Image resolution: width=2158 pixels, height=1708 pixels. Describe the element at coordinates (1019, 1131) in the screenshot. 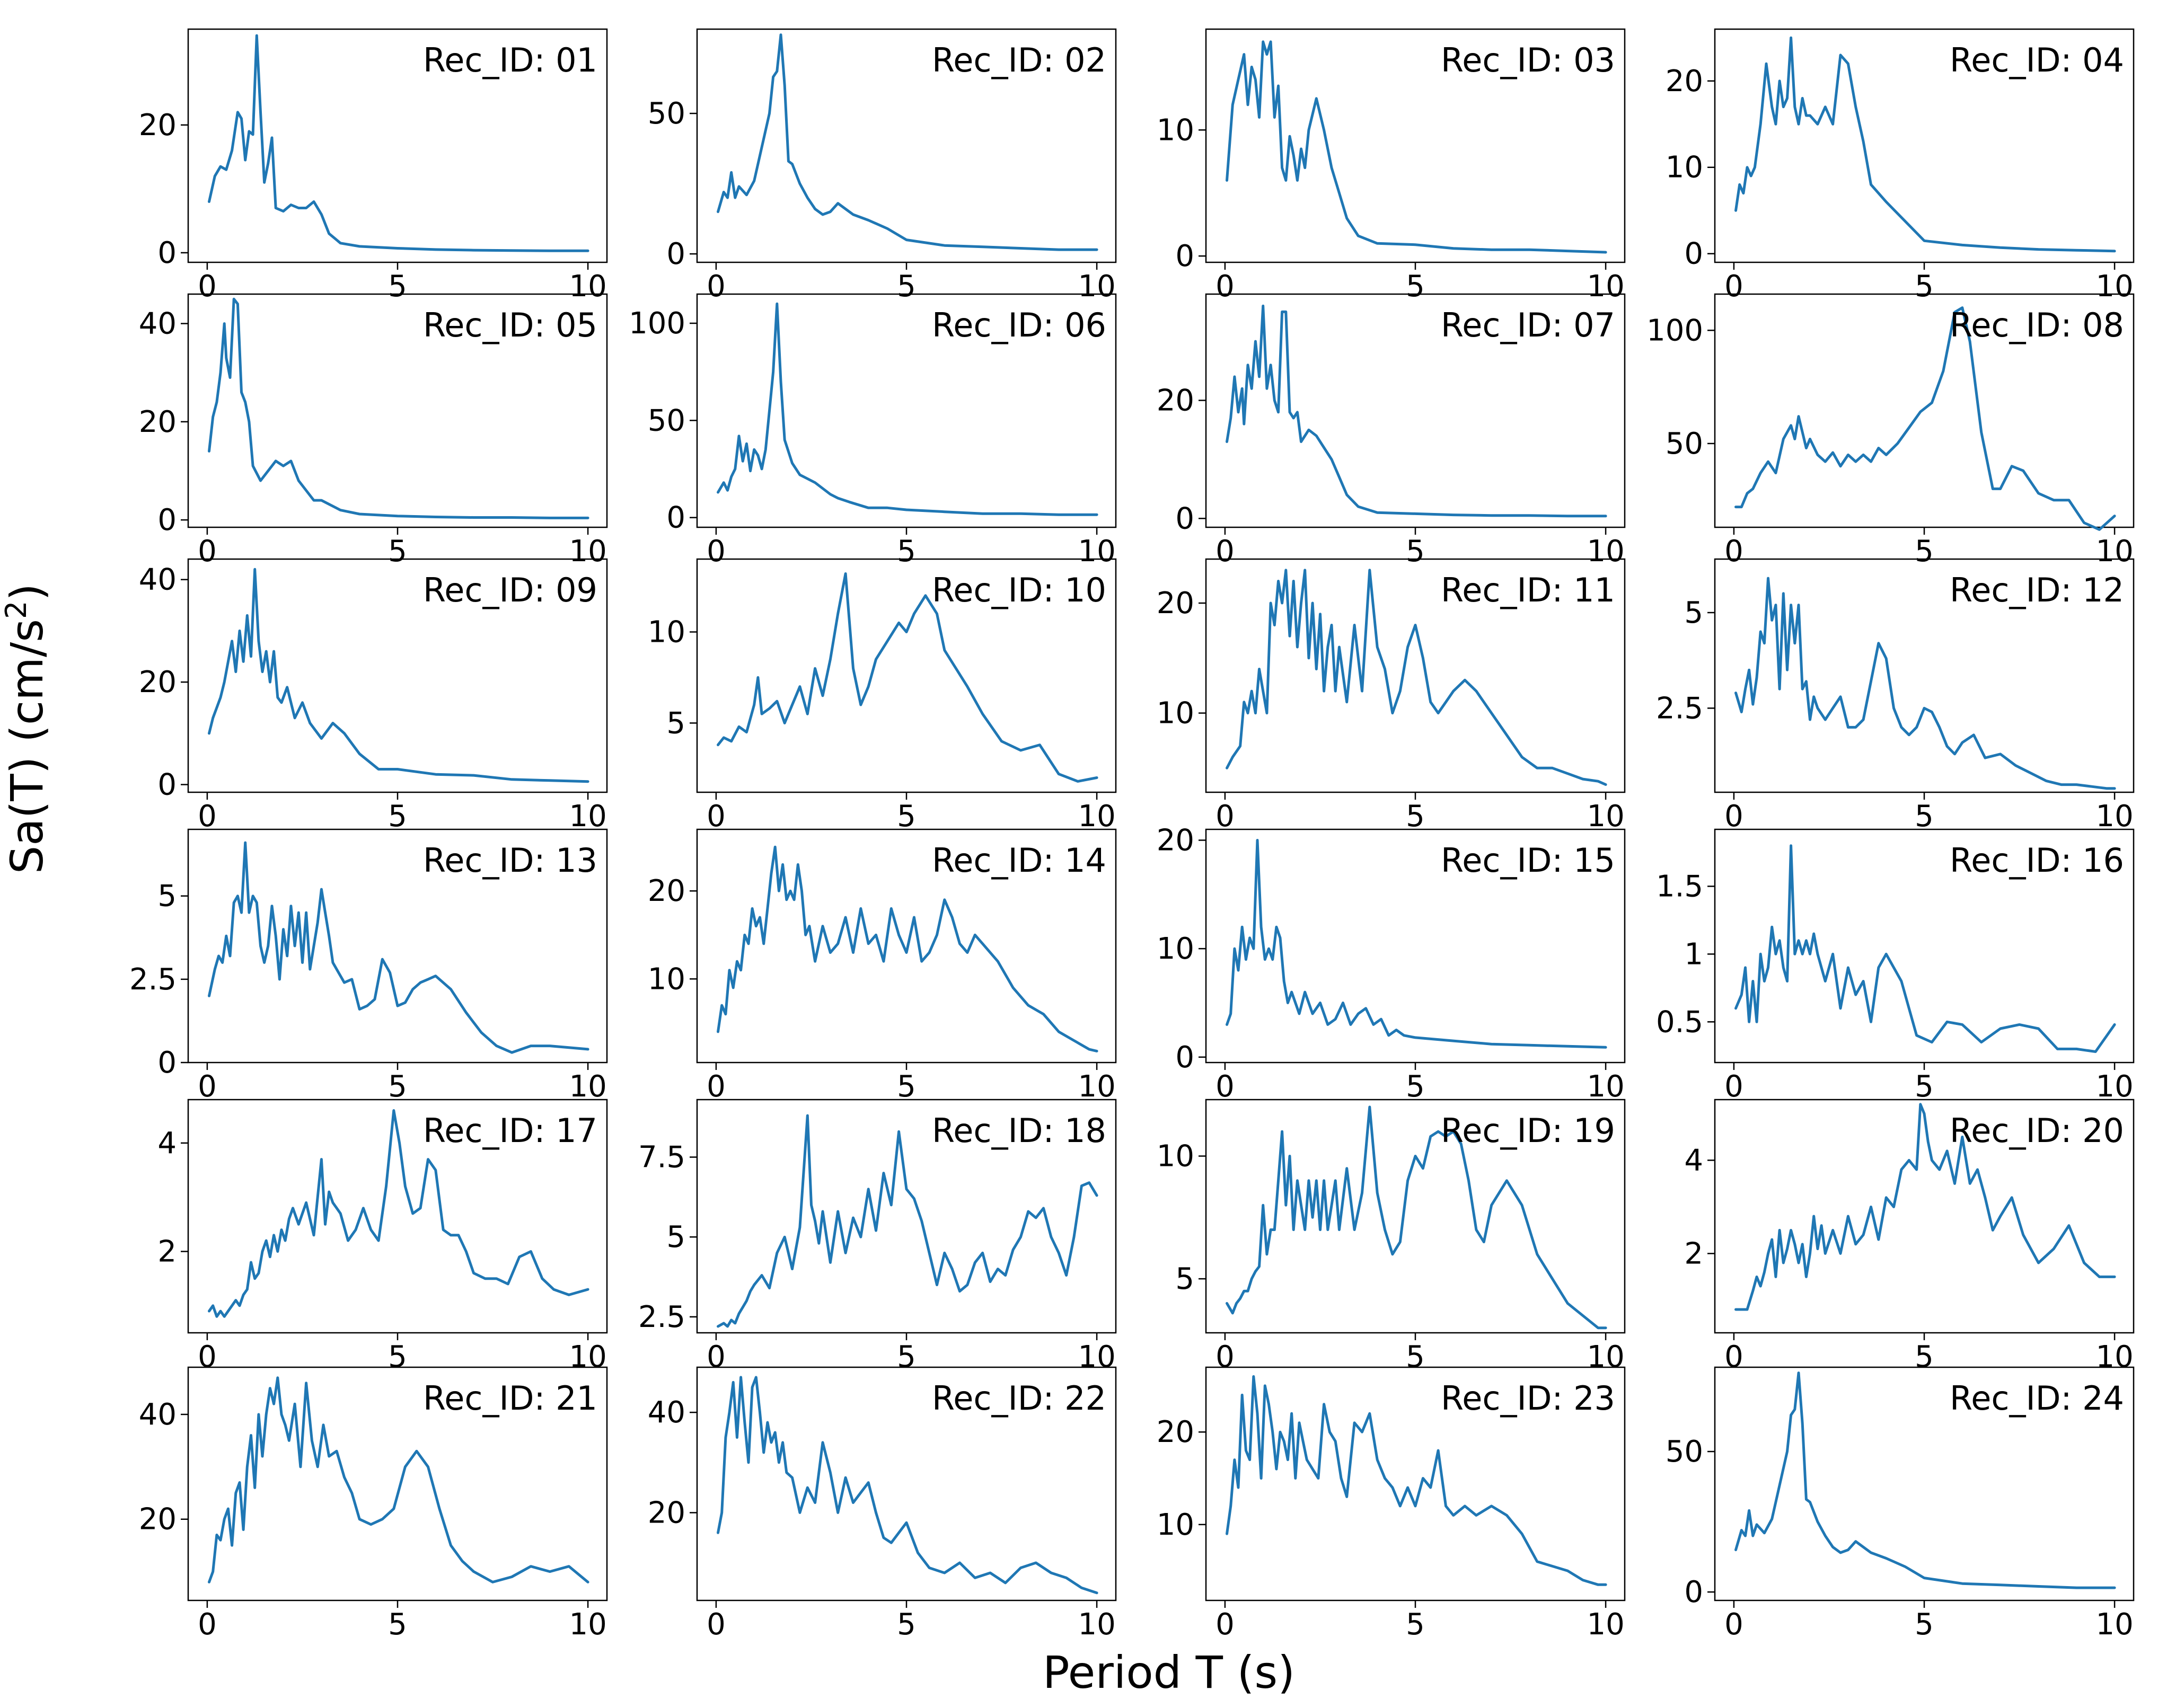

I see `panel-title: Rec_ID: 18` at that location.